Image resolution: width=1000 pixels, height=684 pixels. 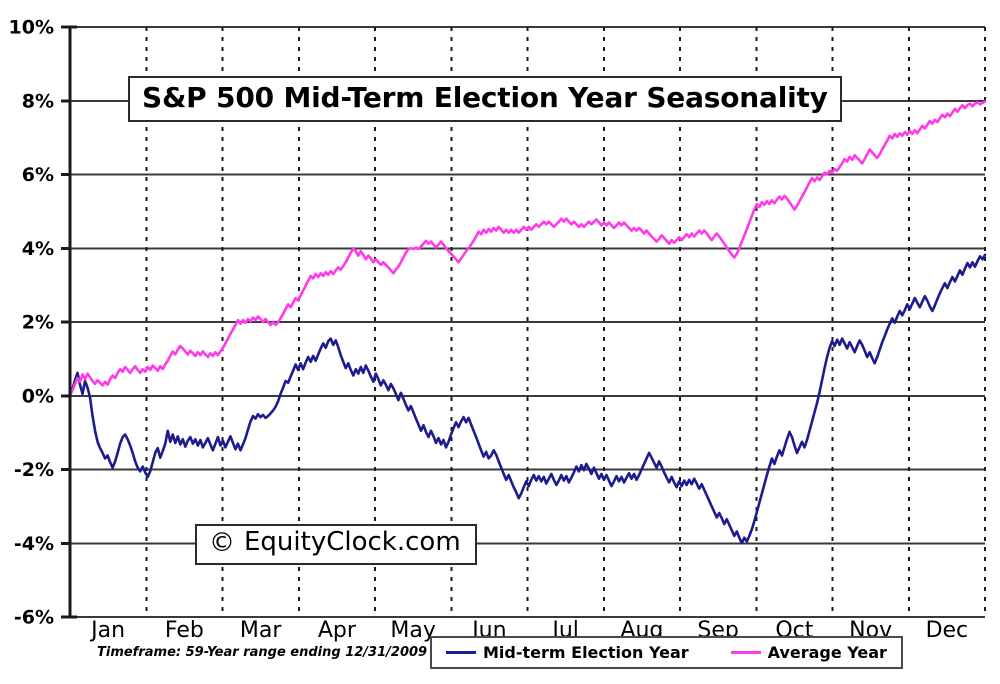 What do you see at coordinates (184, 630) in the screenshot?
I see `x-tick-label: Feb` at bounding box center [184, 630].